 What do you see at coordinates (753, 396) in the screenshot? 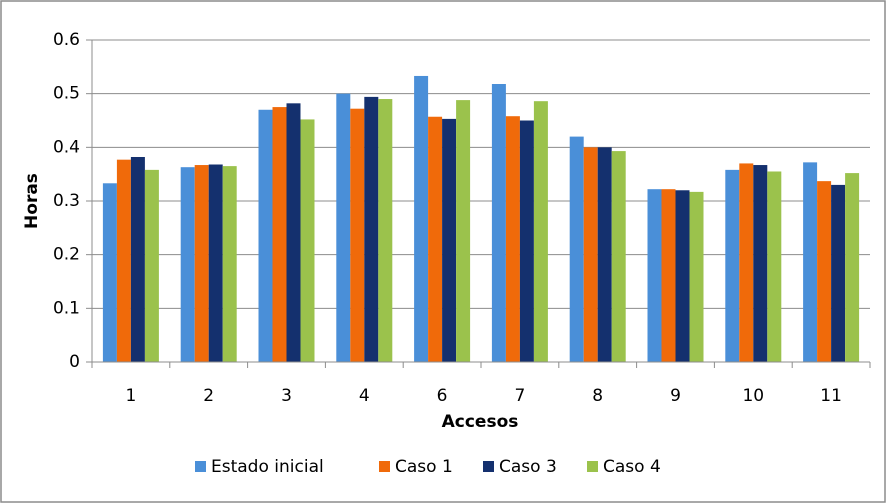
I see `x-tick-label: 10` at bounding box center [753, 396].